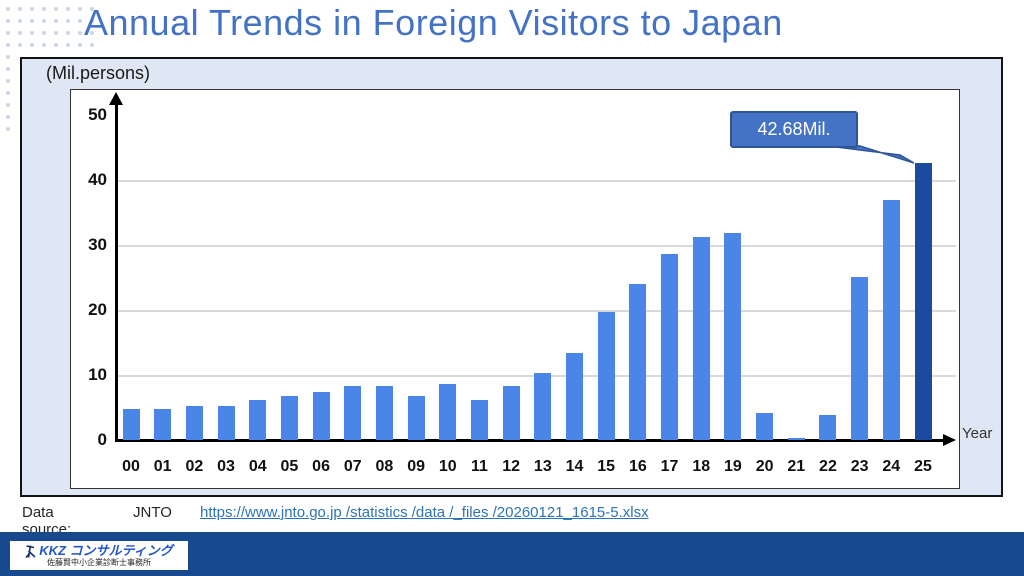 The image size is (1024, 576). I want to click on x-tick-label-07: 07, so click(352, 466).